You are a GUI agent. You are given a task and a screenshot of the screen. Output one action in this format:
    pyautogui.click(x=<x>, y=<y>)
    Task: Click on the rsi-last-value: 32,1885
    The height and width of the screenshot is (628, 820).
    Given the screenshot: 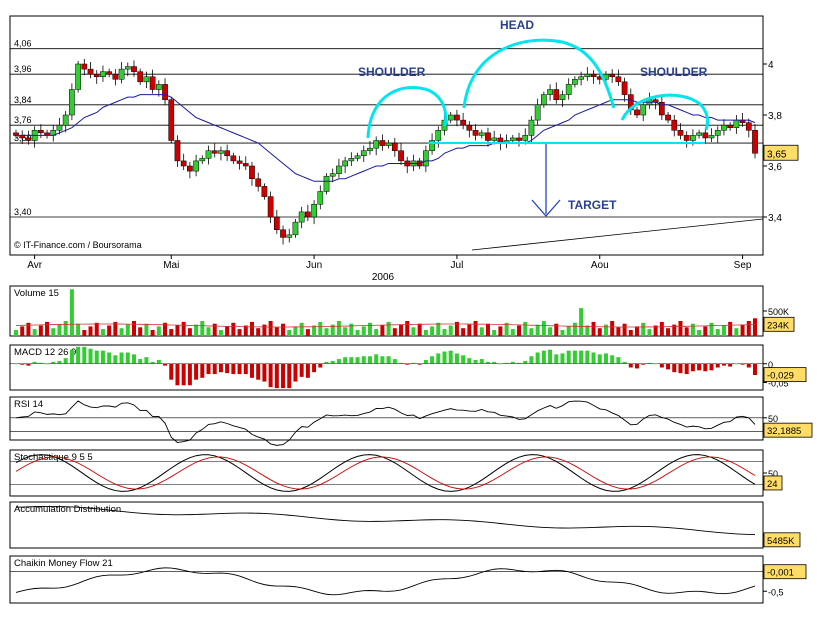 What is the action you would take?
    pyautogui.click(x=784, y=431)
    